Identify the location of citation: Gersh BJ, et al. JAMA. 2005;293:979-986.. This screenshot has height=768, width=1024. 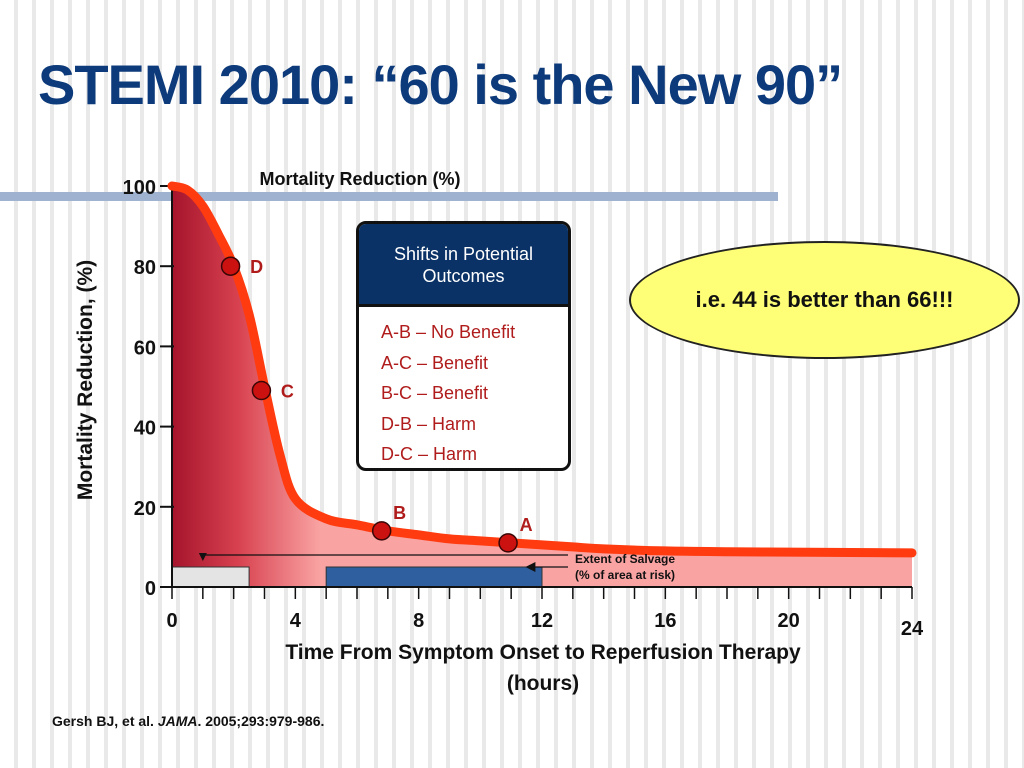
(188, 721).